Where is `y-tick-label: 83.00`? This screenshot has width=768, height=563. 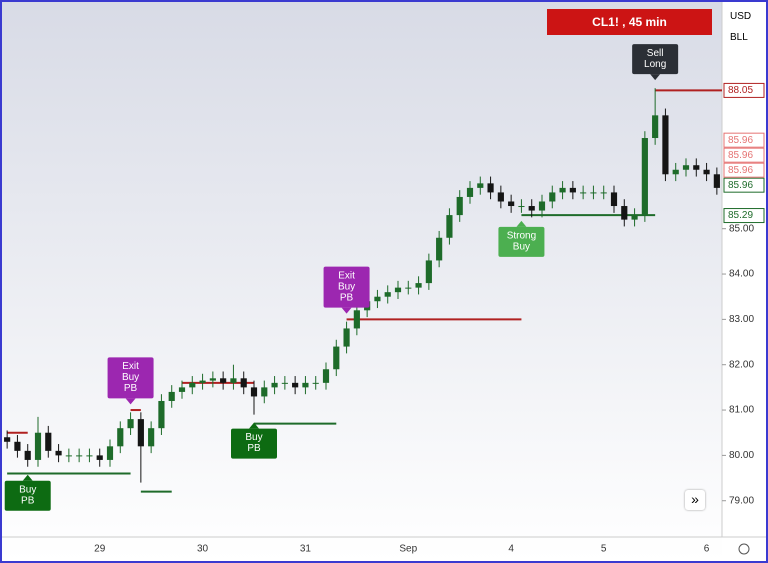
y-tick-label: 83.00 is located at coordinates (741, 319).